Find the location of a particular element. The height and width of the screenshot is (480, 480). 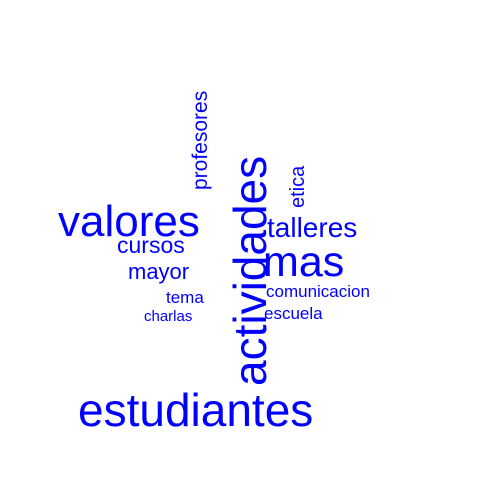

word-valores: valores is located at coordinates (129, 221).